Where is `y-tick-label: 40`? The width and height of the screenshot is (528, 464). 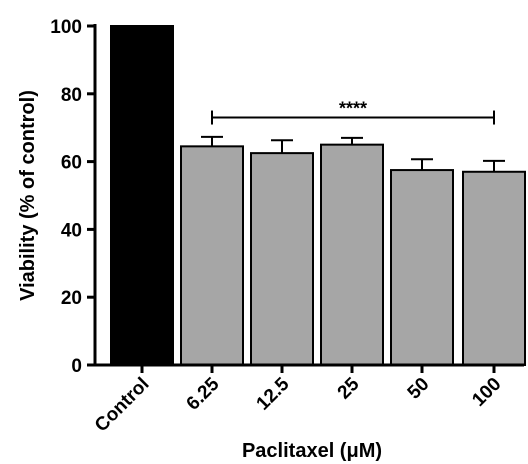
y-tick-label: 40 is located at coordinates (71, 230).